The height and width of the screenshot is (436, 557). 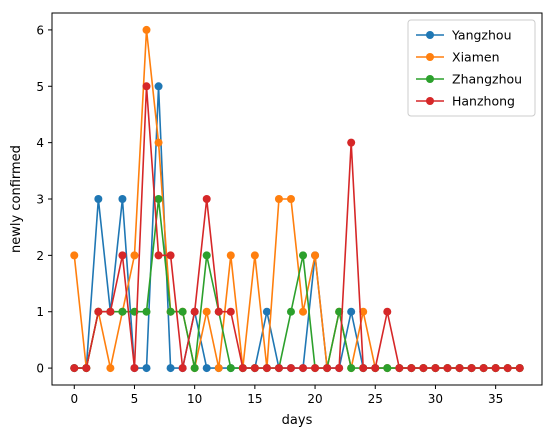 I want to click on legend-label-yangzhou: Yangzhou, so click(x=481, y=35).